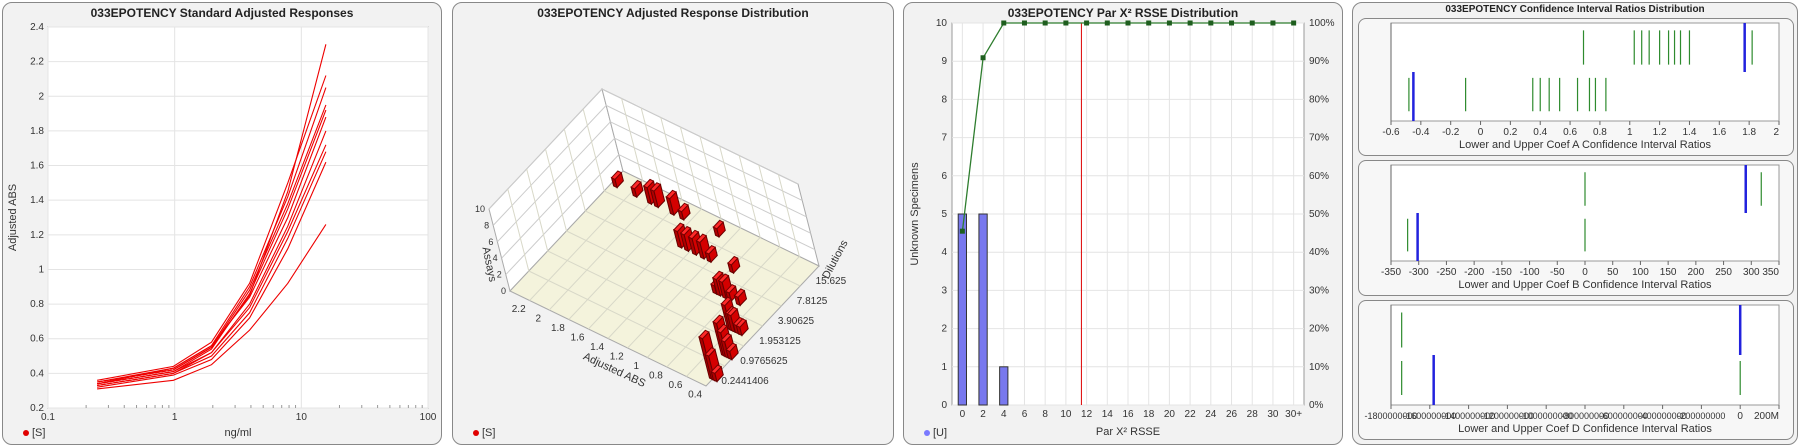  I want to click on x-tick-label: 1.6, so click(578, 338).